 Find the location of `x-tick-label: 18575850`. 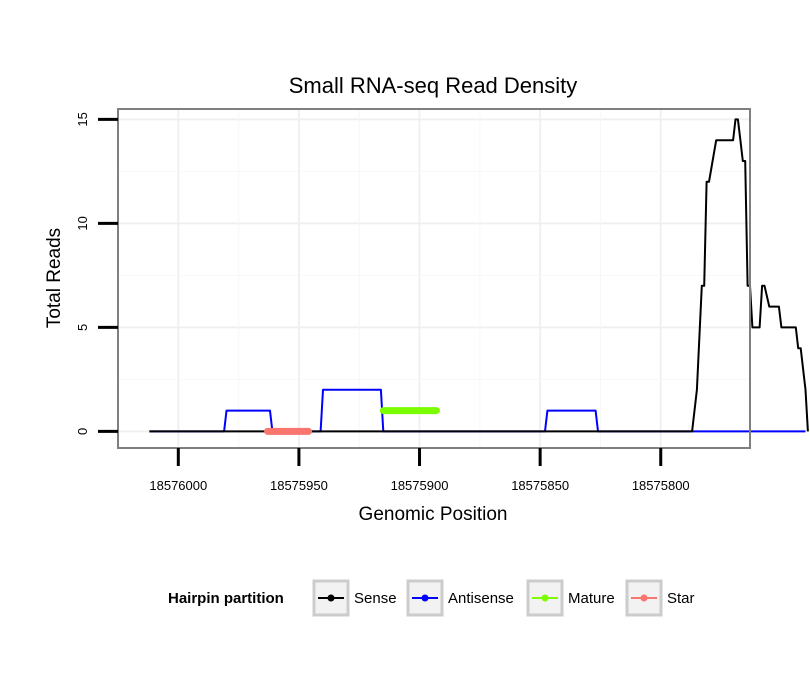

x-tick-label: 18575850 is located at coordinates (540, 485).